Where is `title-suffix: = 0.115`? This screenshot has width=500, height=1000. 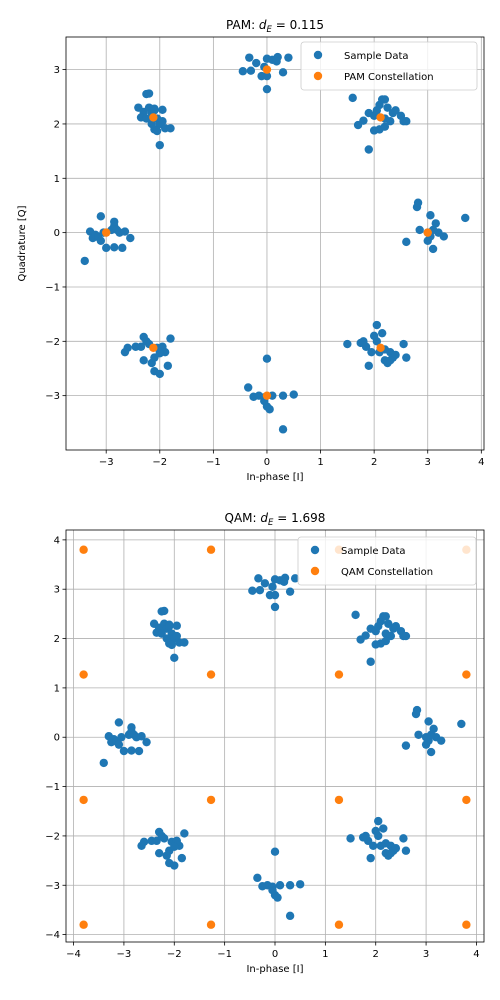 title-suffix: = 0.115 is located at coordinates (298, 25).